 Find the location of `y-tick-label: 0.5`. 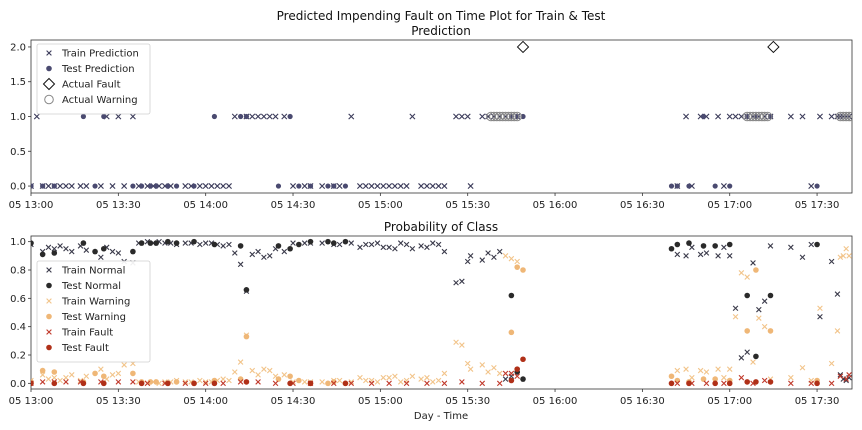

y-tick-label: 0.5 is located at coordinates (18, 152).